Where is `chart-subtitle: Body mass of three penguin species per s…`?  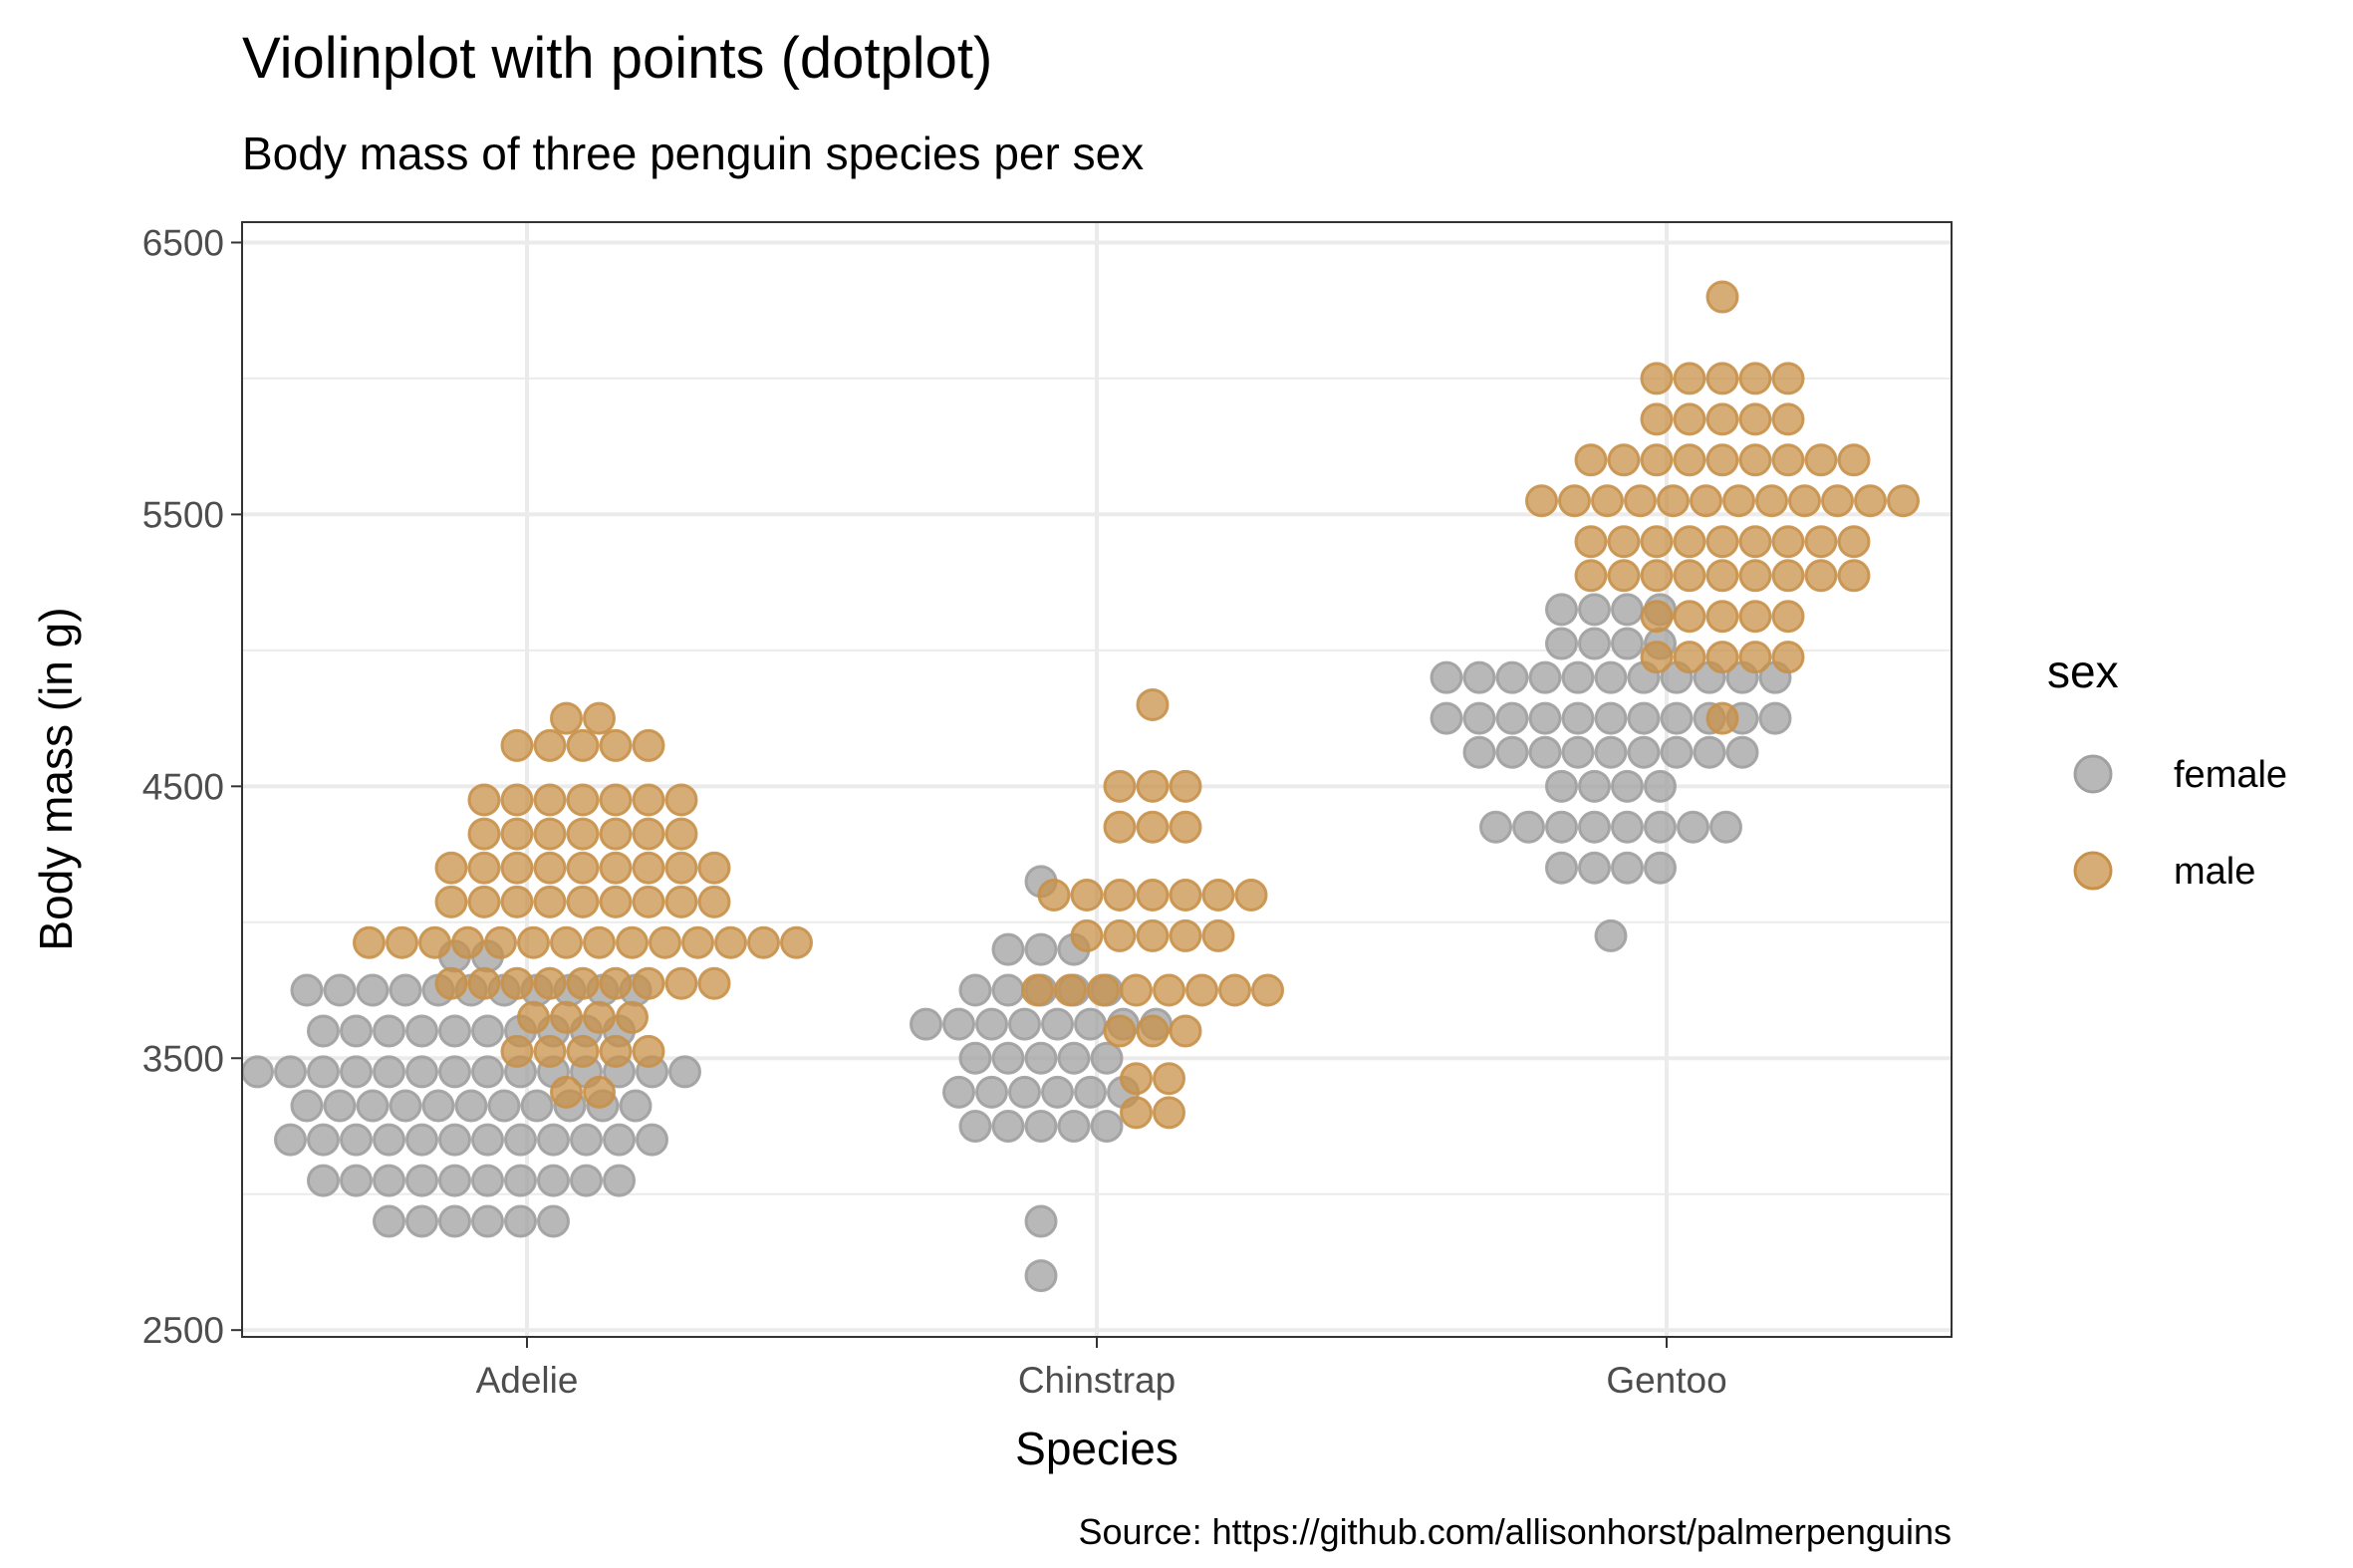
chart-subtitle: Body mass of three penguin species per s… is located at coordinates (693, 154).